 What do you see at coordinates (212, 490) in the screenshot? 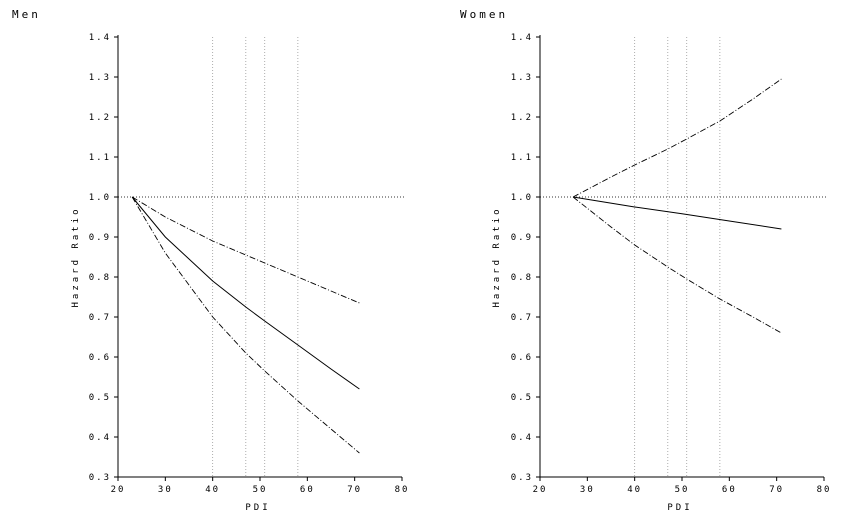
I see `men-x-tick-label: 40` at bounding box center [212, 490].